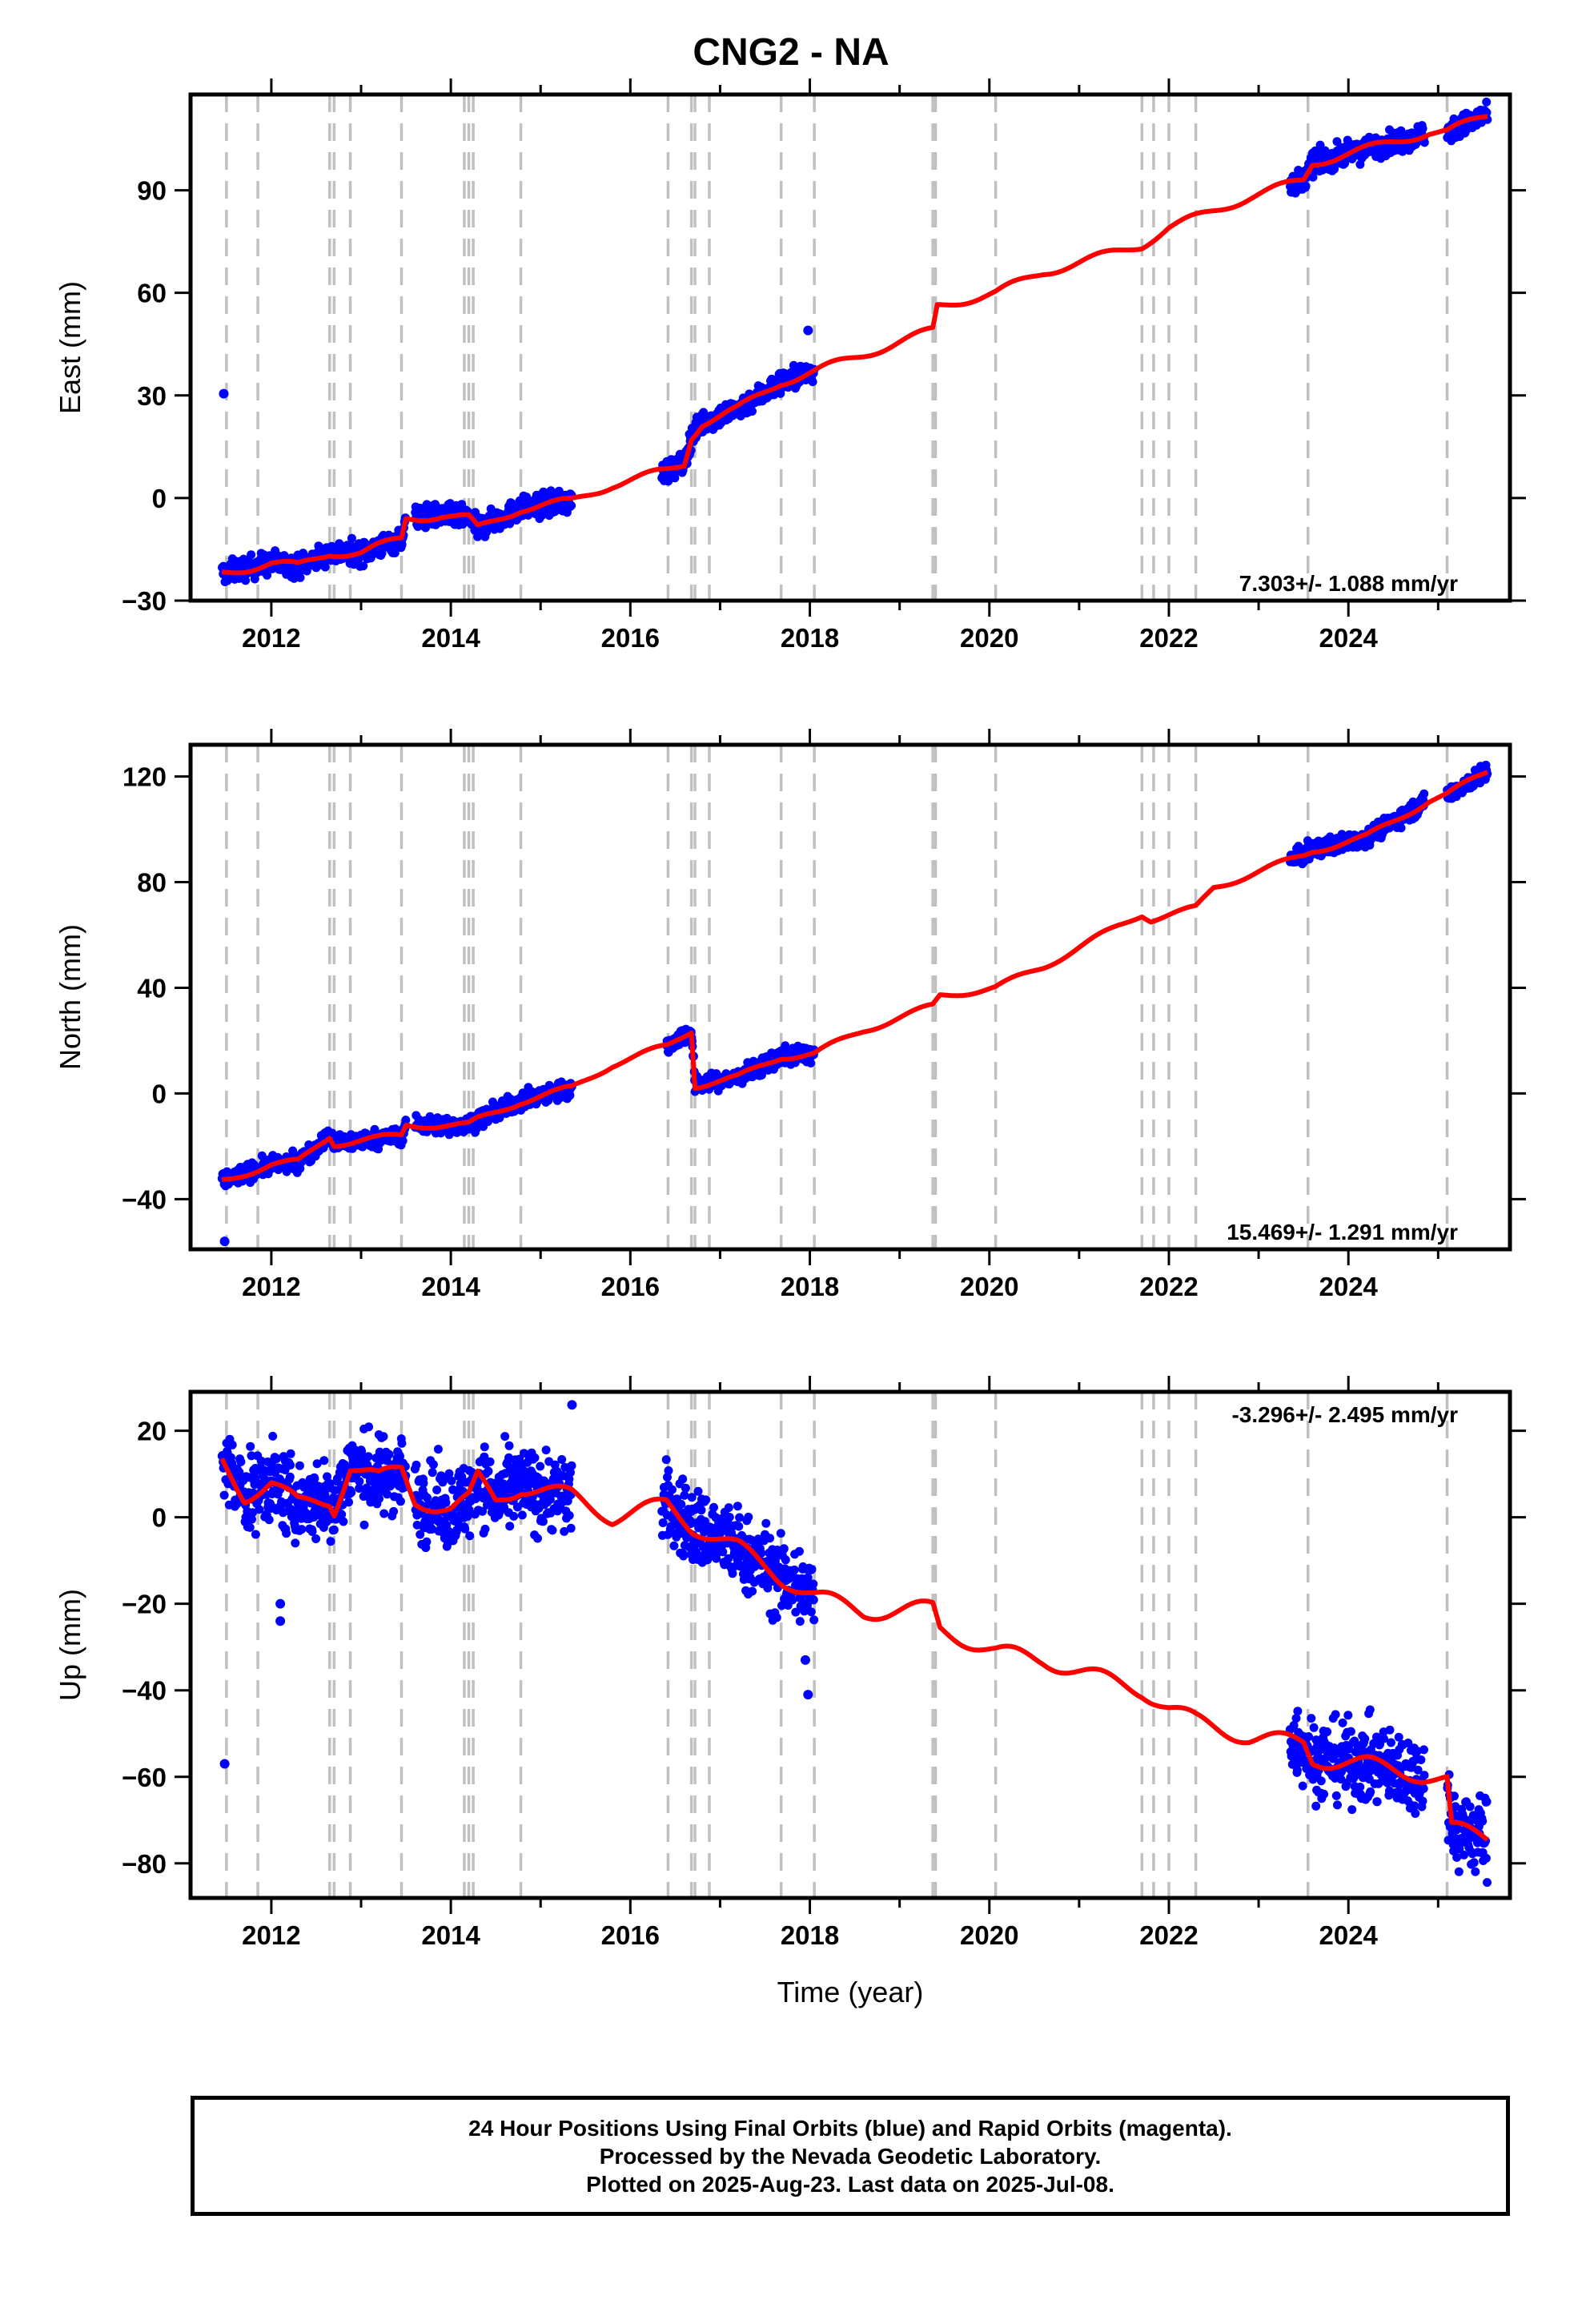 Image resolution: width=1582 pixels, height=2324 pixels. Describe the element at coordinates (144, 1199) in the screenshot. I see `y-tick-label: −40` at that location.